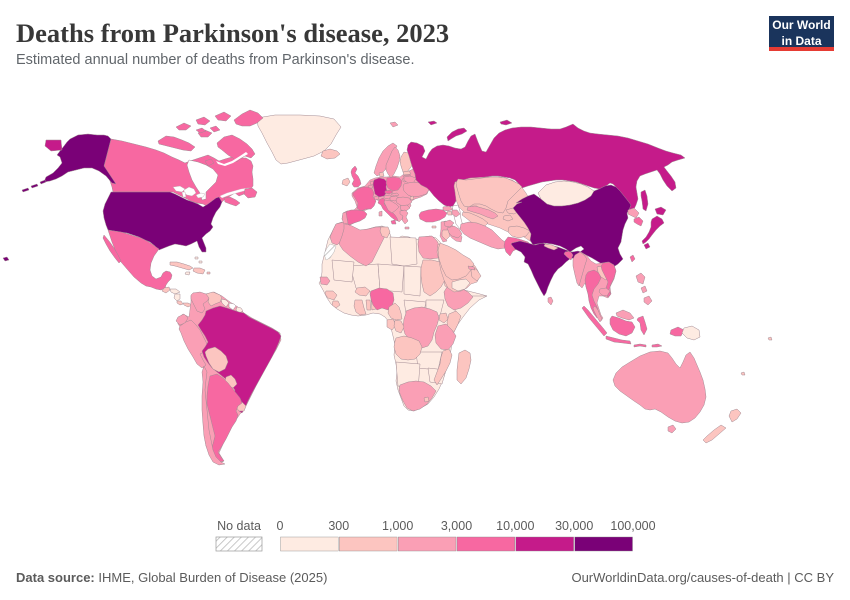 The height and width of the screenshot is (600, 850). I want to click on svg-text: 3,000, so click(456, 526).